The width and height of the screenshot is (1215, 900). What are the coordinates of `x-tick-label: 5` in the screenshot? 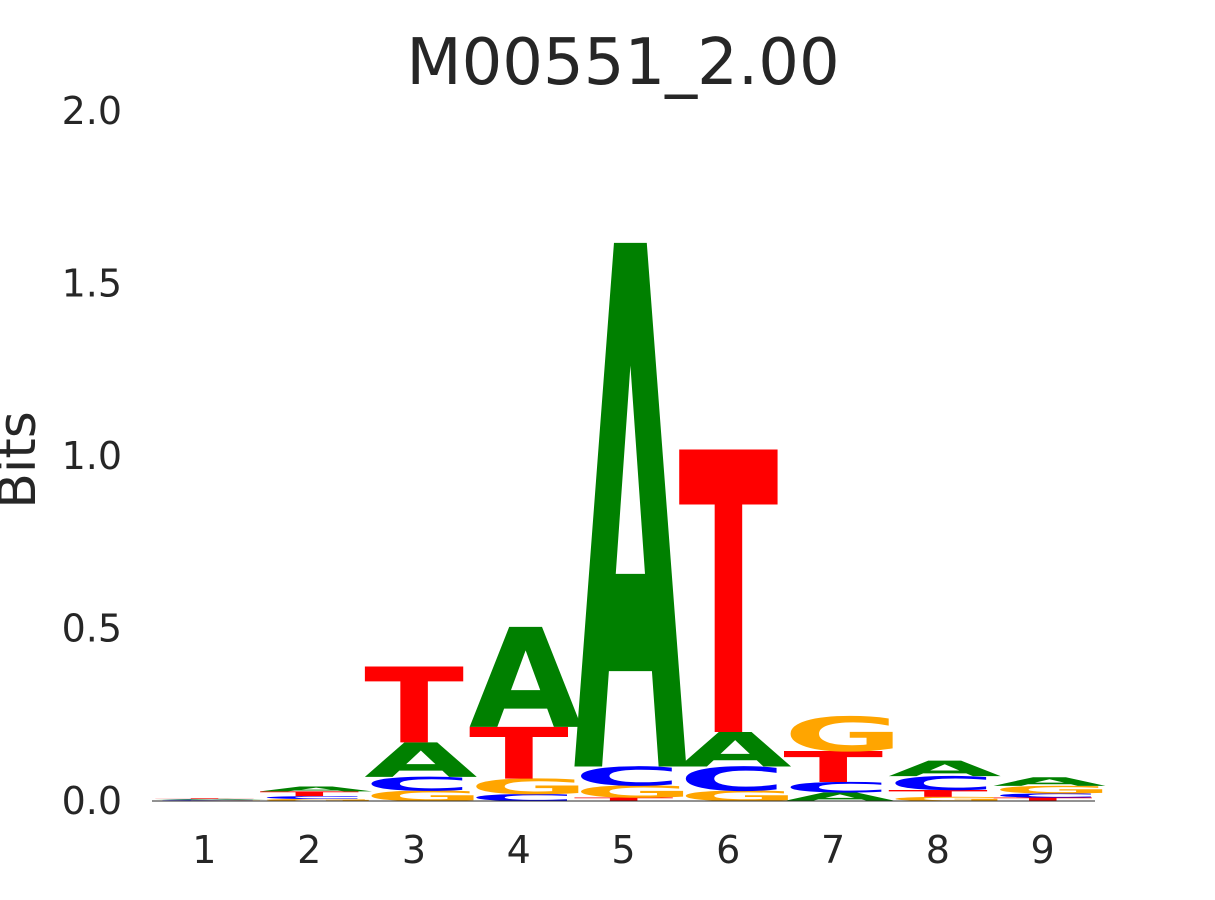 It's located at (623, 850).